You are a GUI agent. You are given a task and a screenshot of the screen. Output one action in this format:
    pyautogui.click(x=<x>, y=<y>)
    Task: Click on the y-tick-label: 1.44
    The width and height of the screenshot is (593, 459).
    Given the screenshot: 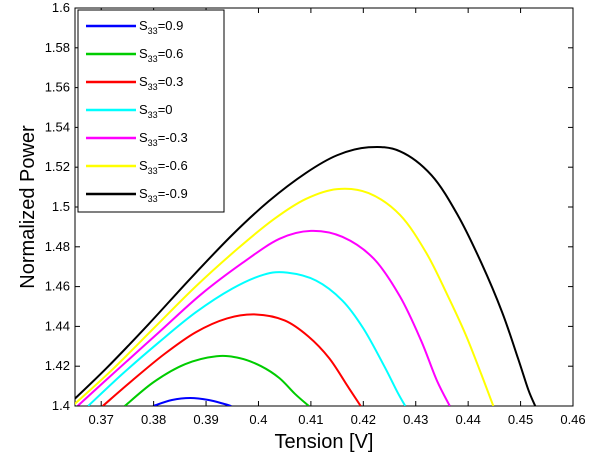 What is the action you would take?
    pyautogui.click(x=57, y=325)
    